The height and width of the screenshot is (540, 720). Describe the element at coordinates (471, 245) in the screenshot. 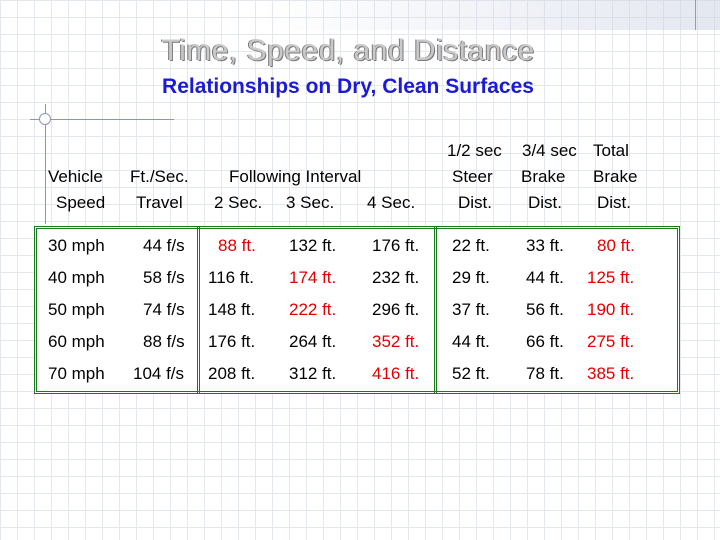

I see `steer-cell: 22 ft.` at that location.